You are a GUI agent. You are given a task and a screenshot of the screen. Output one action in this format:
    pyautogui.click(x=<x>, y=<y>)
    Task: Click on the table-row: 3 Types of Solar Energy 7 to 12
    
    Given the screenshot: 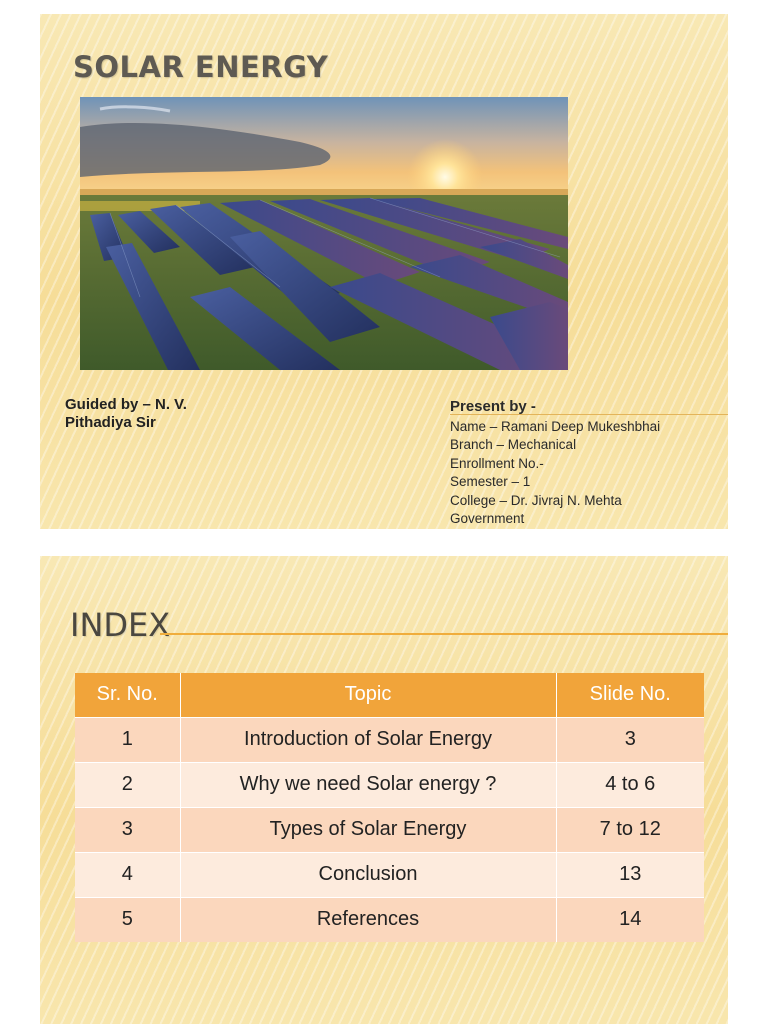 What is the action you would take?
    pyautogui.click(x=389, y=829)
    